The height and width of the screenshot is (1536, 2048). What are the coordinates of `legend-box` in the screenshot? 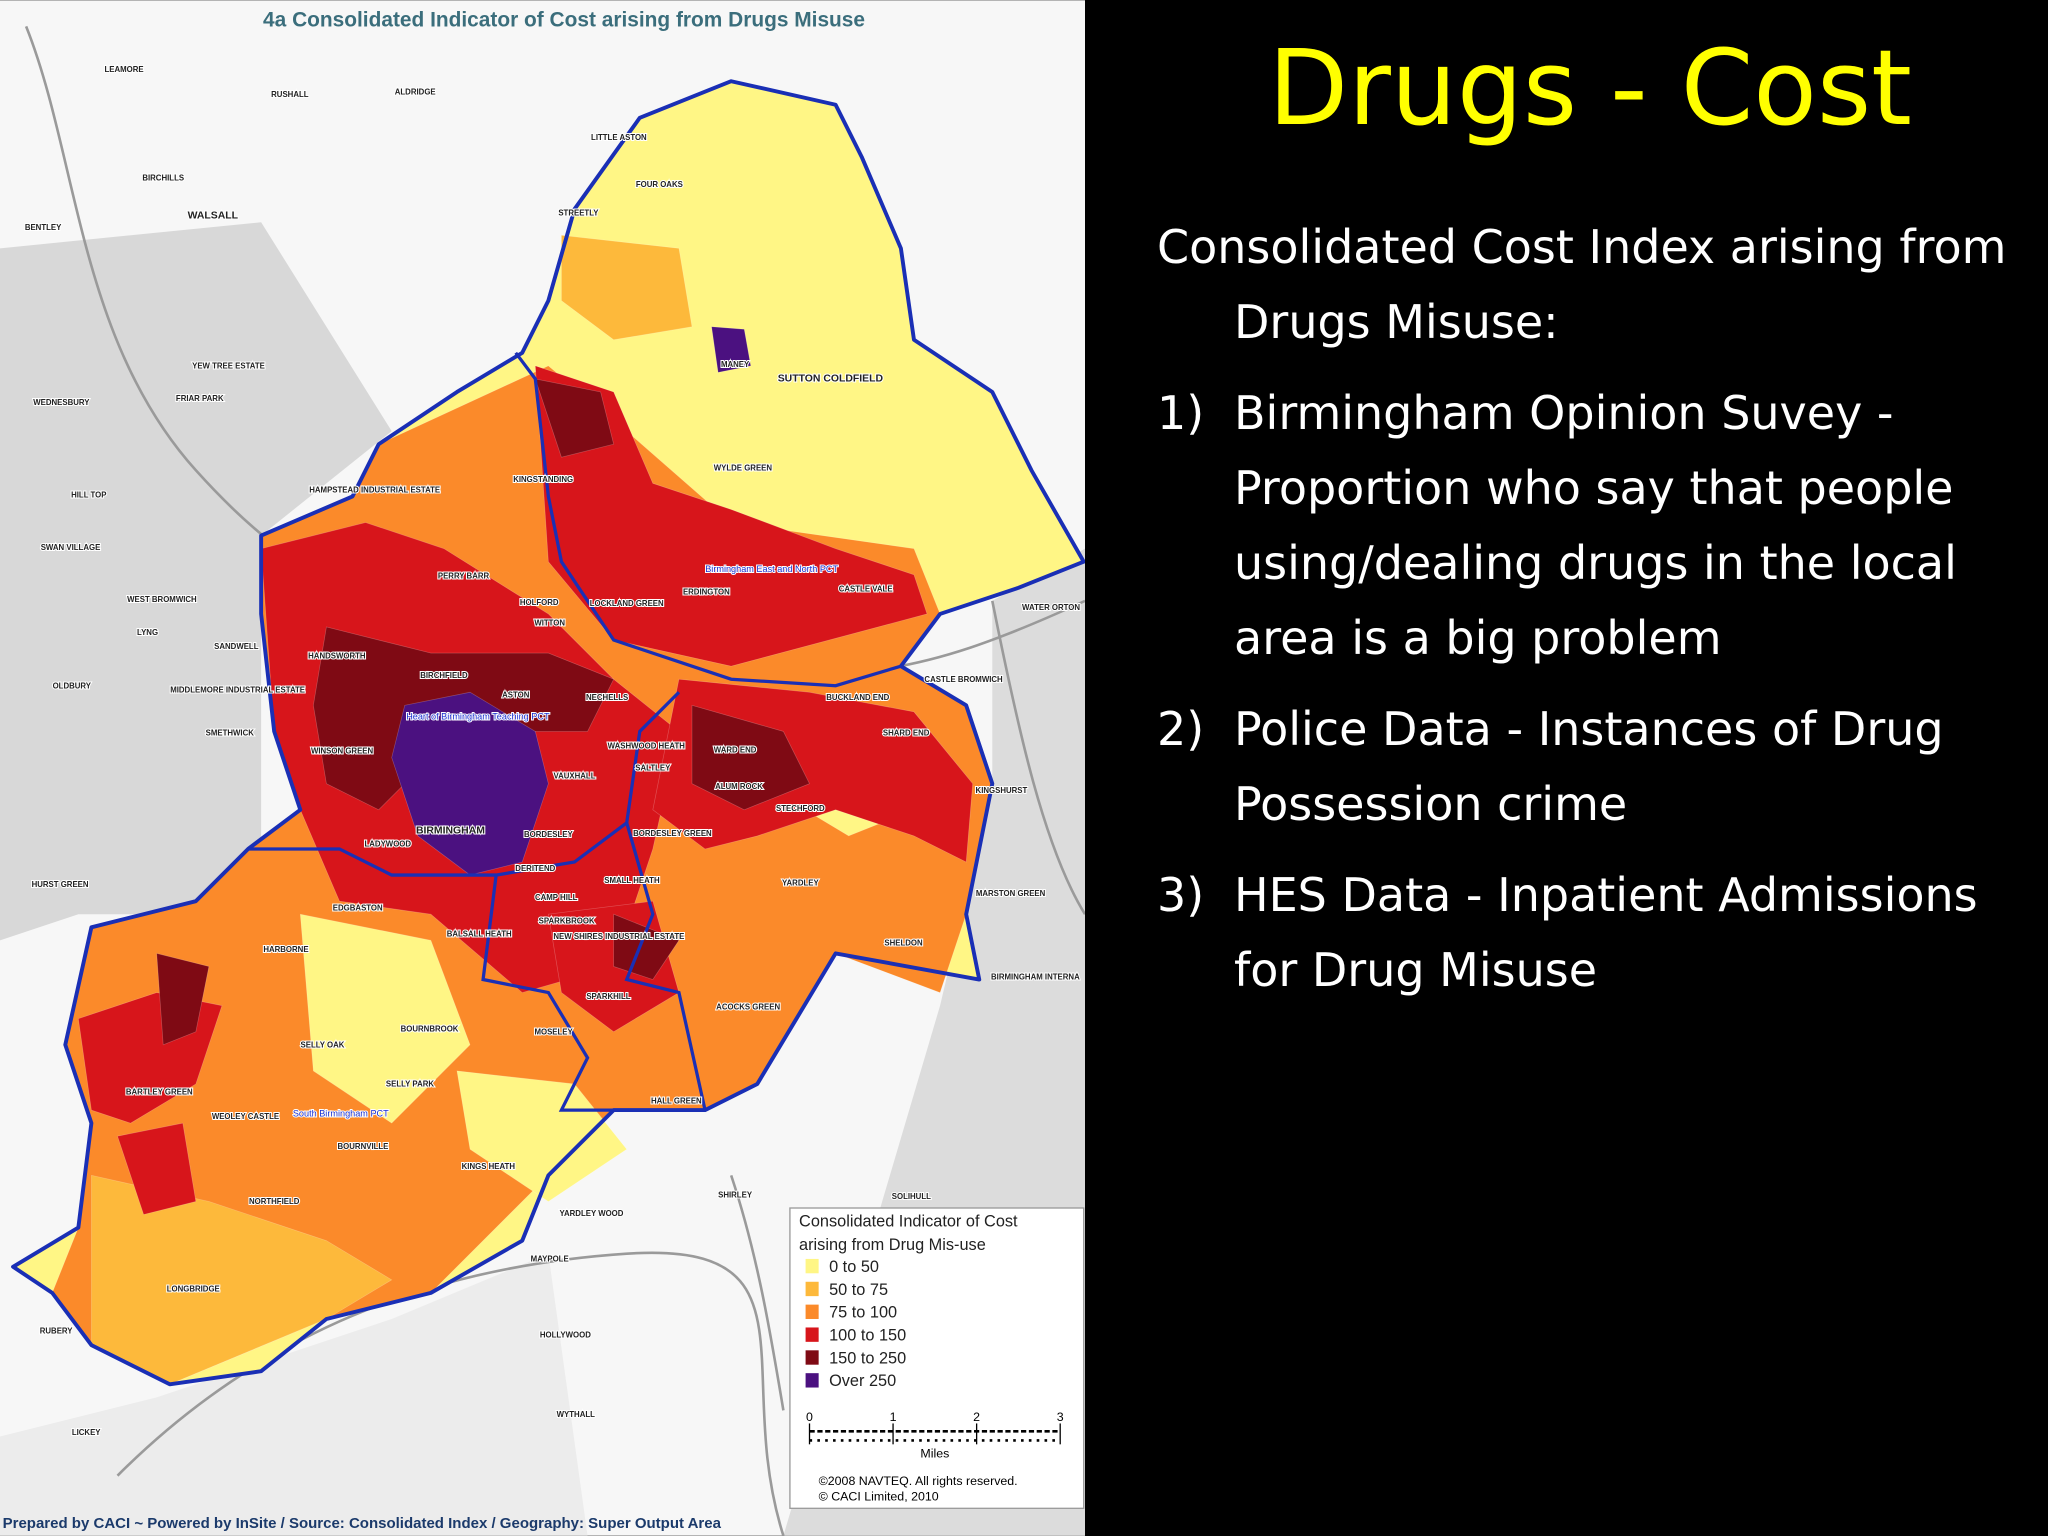 It's located at (937, 1358).